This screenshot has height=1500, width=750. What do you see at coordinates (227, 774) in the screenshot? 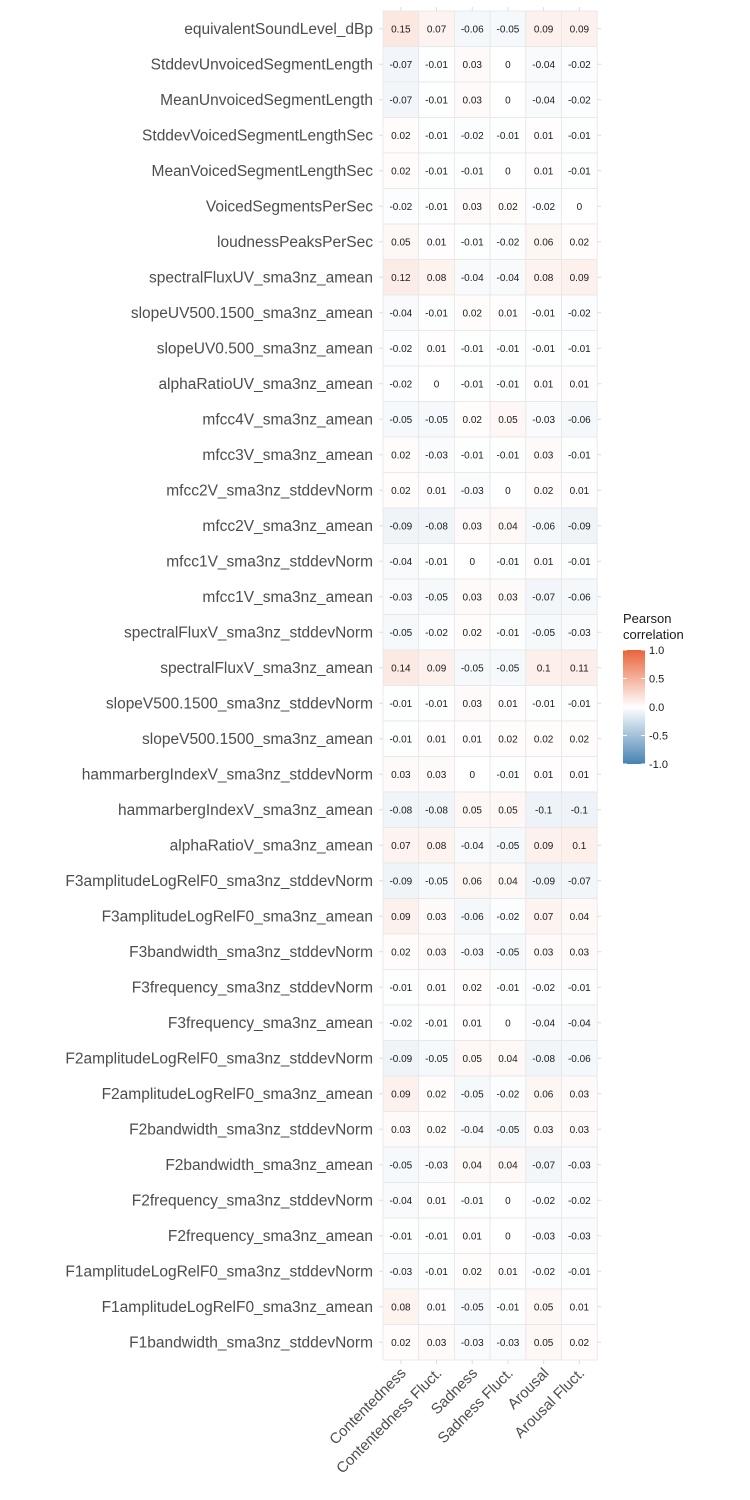
I see `row-label: hammarbergIndexV_sma3nz_stddevNorm` at bounding box center [227, 774].